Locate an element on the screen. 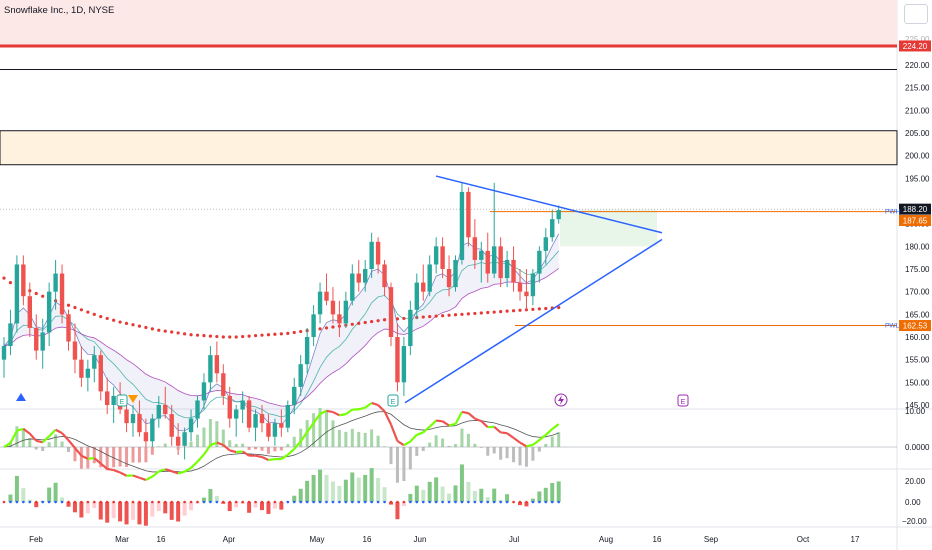 The width and height of the screenshot is (932, 550). upper-trendline is located at coordinates (549, 204).